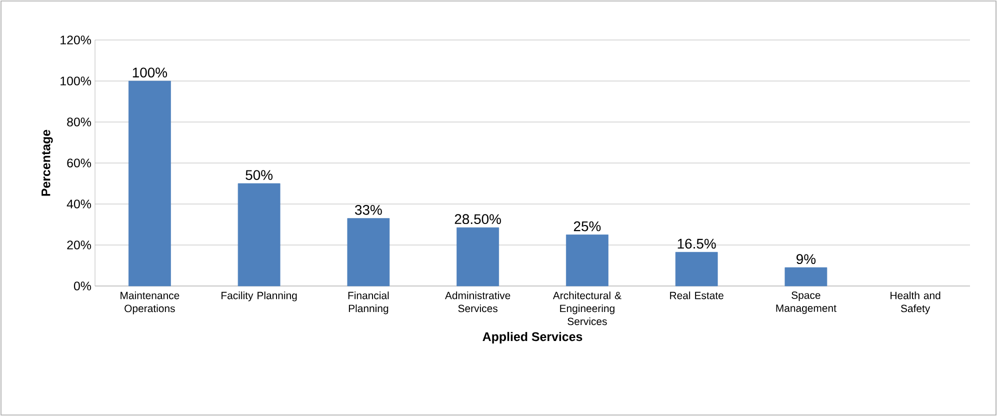 The height and width of the screenshot is (416, 997). Describe the element at coordinates (477, 302) in the screenshot. I see `x-tick-label: Administrative Services` at that location.